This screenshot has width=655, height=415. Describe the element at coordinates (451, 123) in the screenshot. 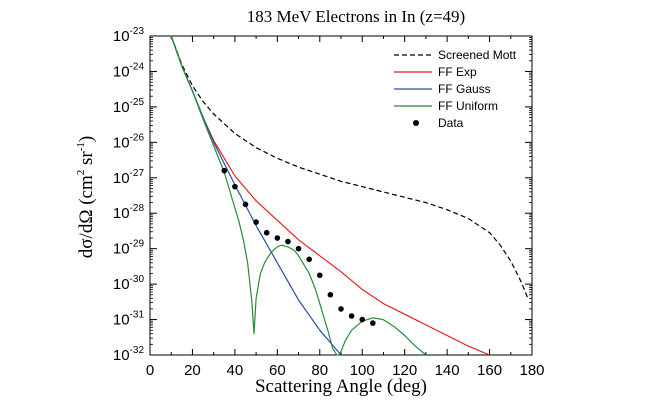

I see `legend-label-data: Data` at that location.